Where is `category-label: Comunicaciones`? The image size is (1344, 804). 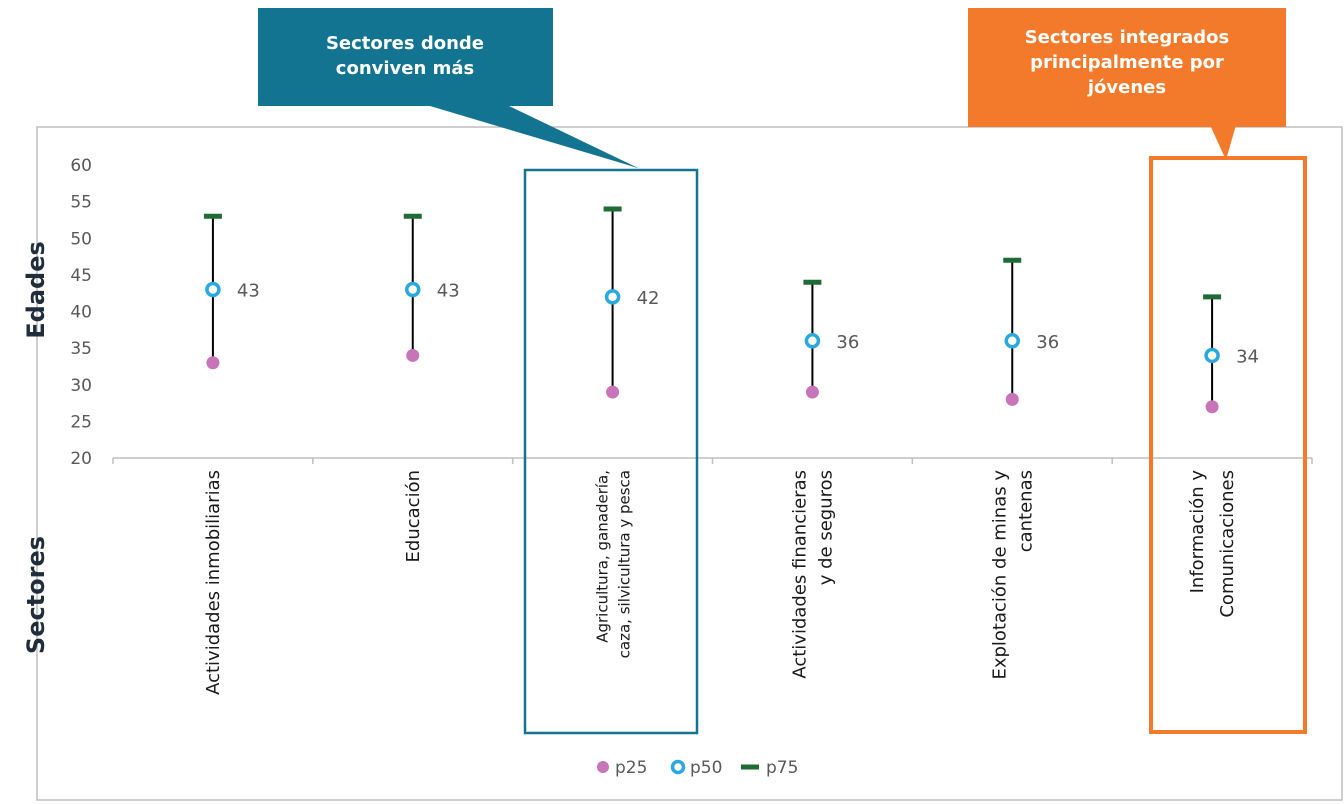 category-label: Comunicaciones is located at coordinates (1227, 544).